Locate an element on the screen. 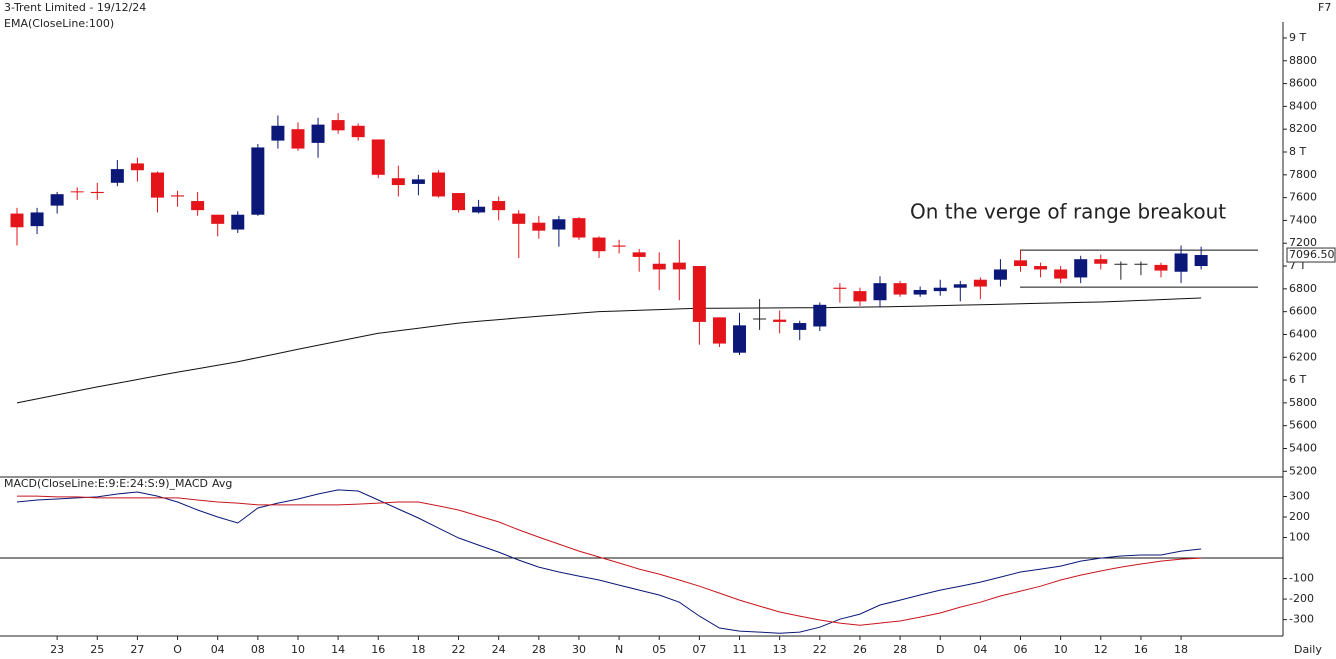 This screenshot has width=1336, height=659. y-tick-label: 6200 is located at coordinates (1303, 356).